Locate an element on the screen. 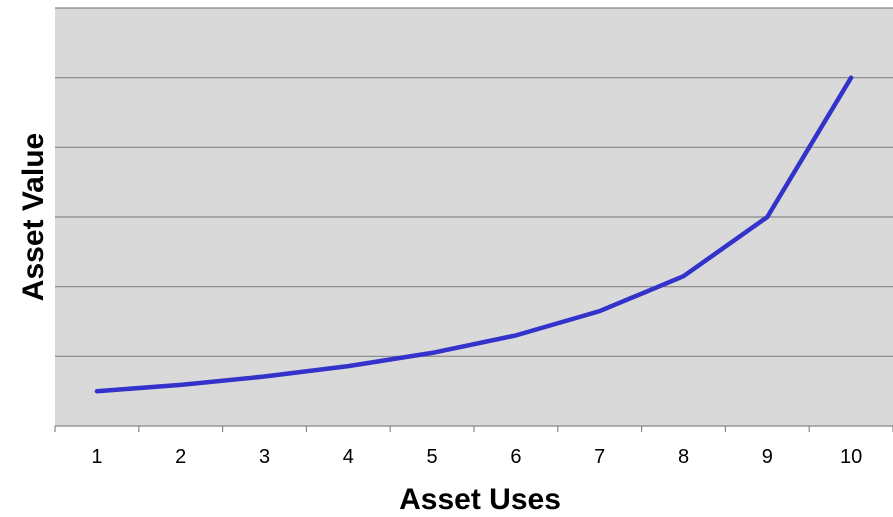 The image size is (893, 517). x-tick-label: 1 is located at coordinates (96, 457).